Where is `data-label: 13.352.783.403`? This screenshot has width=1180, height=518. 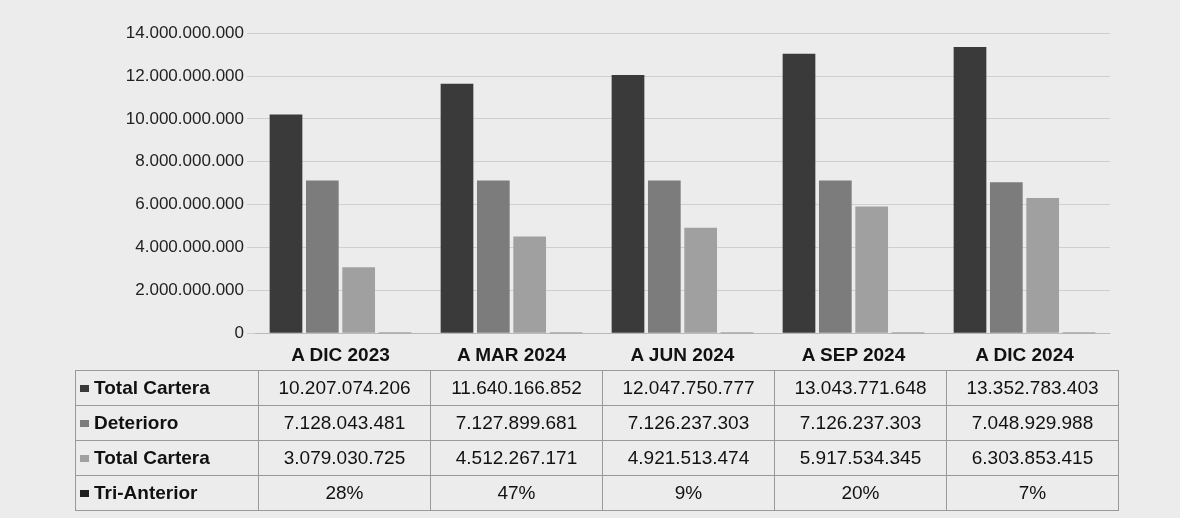
data-label: 13.352.783.403 is located at coordinates (1032, 388).